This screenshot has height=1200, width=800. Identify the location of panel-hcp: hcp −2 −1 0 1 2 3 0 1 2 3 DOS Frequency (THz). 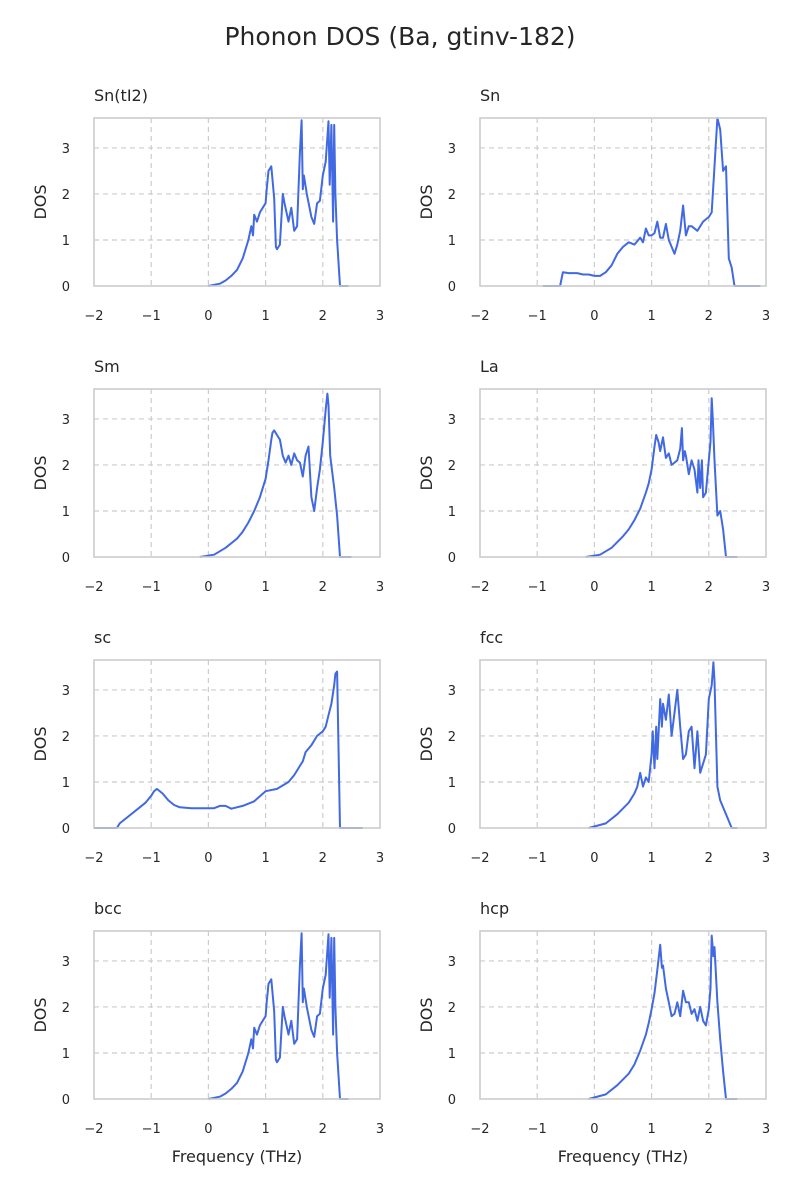
(593, 1032).